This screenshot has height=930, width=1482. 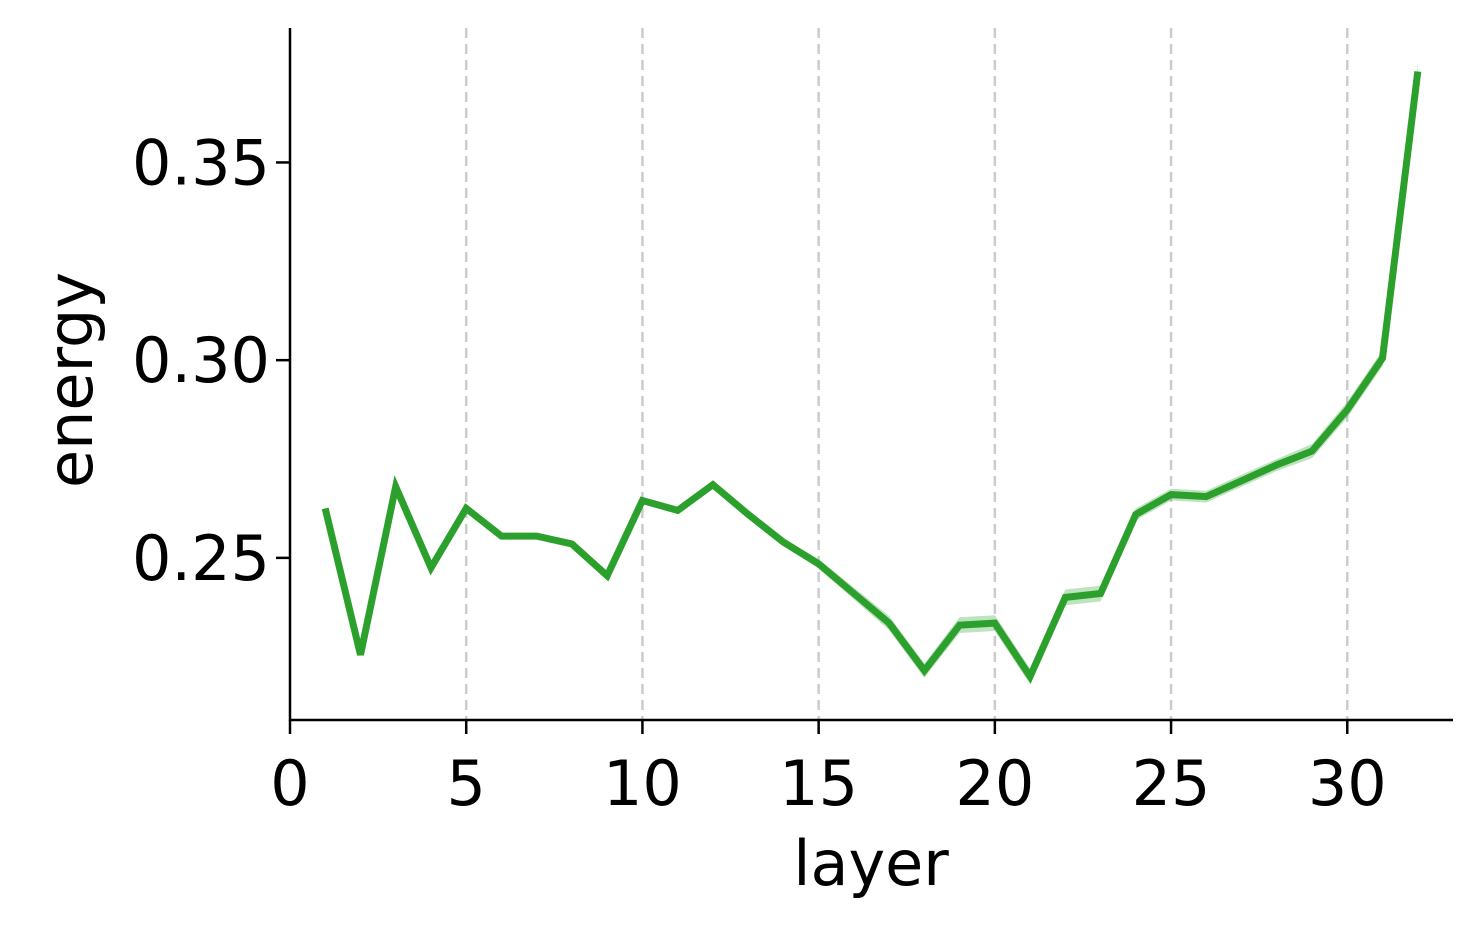 I want to click on x-tick-label-10: 10, so click(x=642, y=783).